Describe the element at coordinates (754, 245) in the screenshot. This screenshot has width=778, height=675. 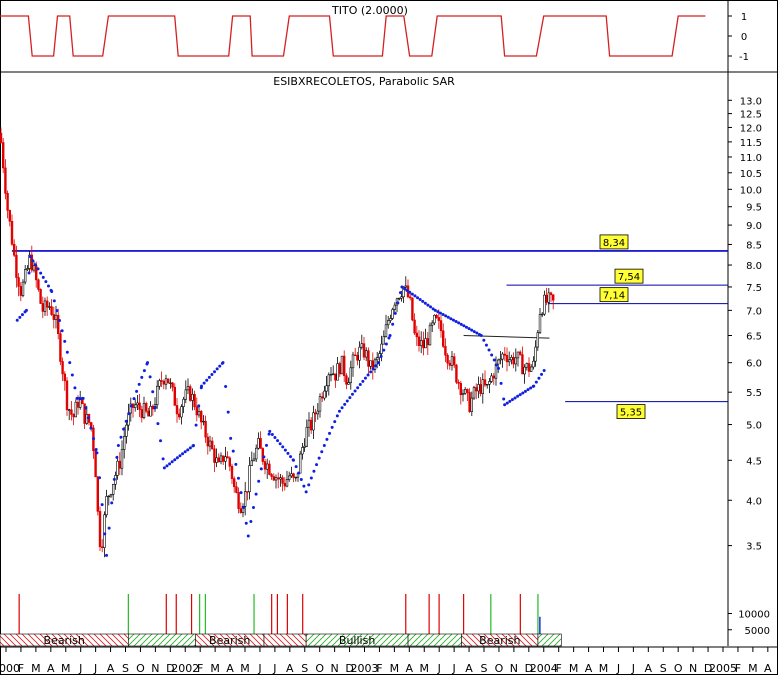
I see `price-tick-label: 8.5` at that location.